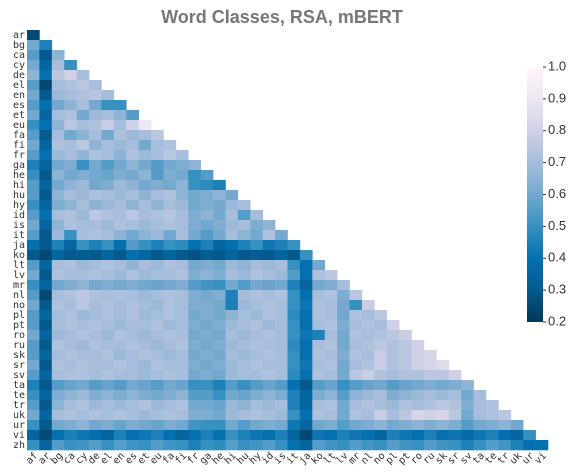  I want to click on y-tick-label: uk, so click(19, 415).